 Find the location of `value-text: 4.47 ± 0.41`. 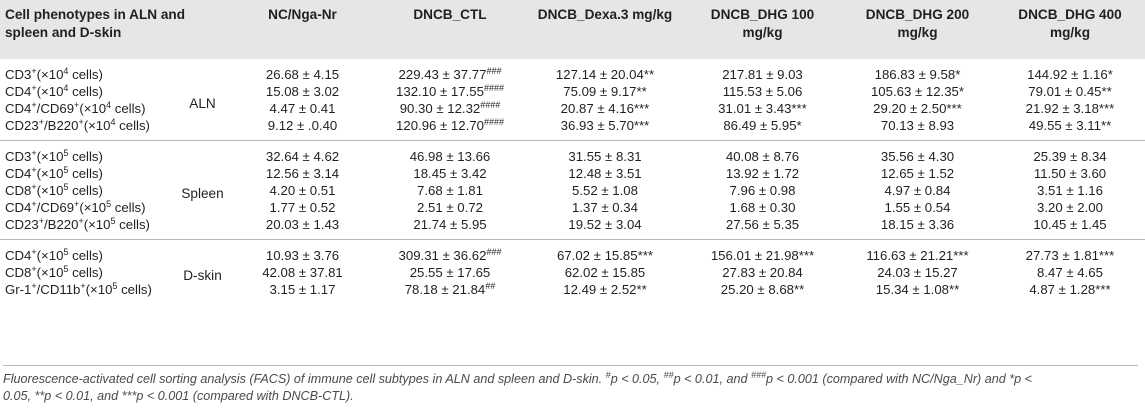

value-text: 4.47 ± 0.41 is located at coordinates (302, 108).